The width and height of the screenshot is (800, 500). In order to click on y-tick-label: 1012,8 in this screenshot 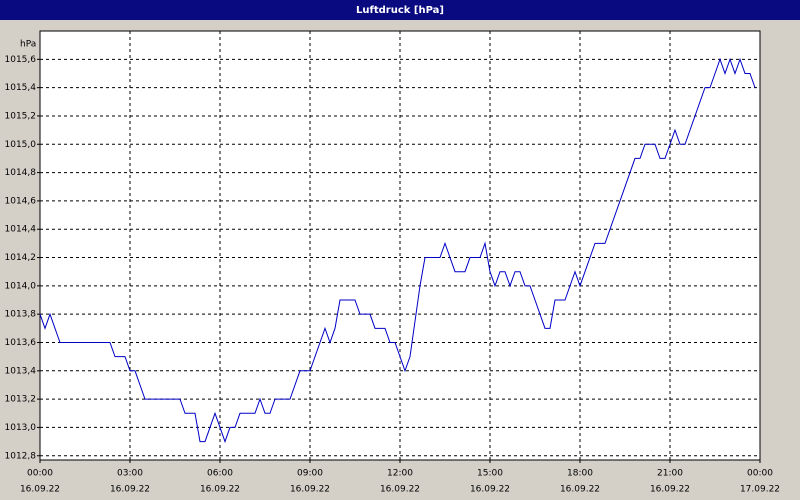, I will do `click(21, 456)`.